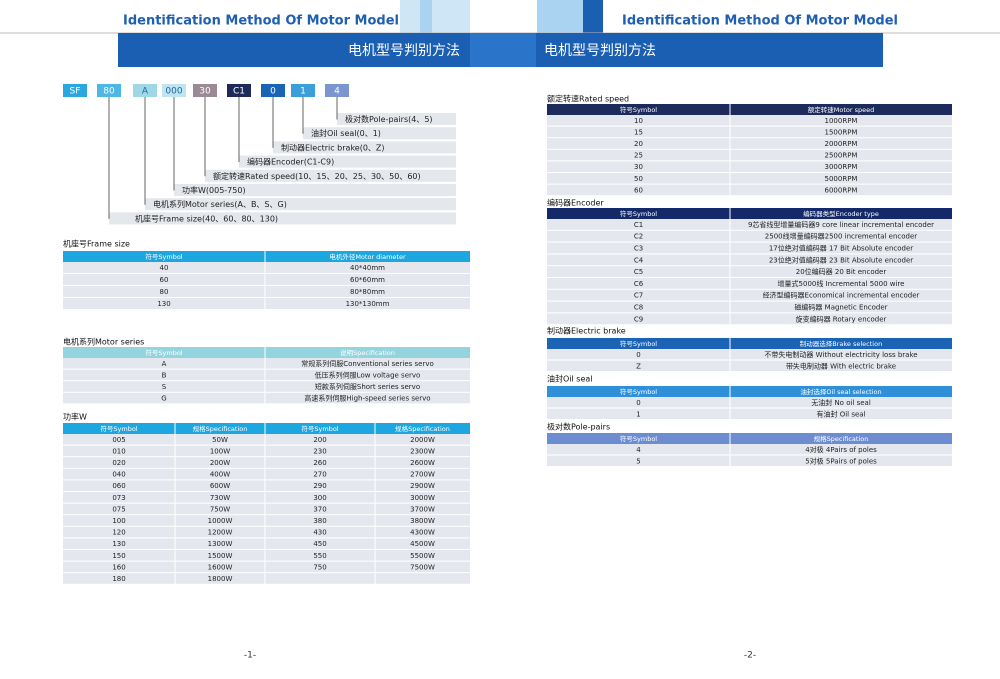 This screenshot has width=1000, height=679. What do you see at coordinates (118, 567) in the screenshot?
I see `table-cell: 160` at bounding box center [118, 567].